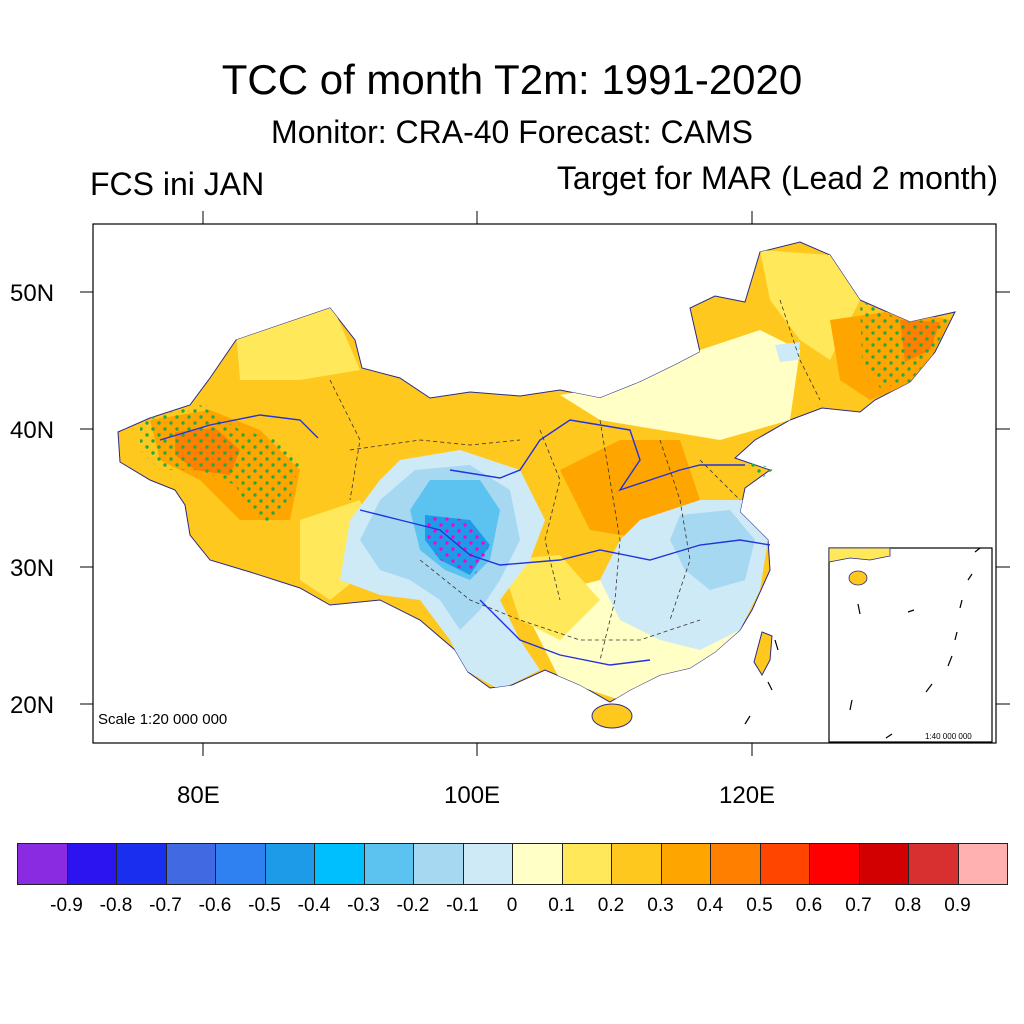 The height and width of the screenshot is (1024, 1024). What do you see at coordinates (712, 550) in the screenshot?
I see `blue-zone-east-mid` at bounding box center [712, 550].